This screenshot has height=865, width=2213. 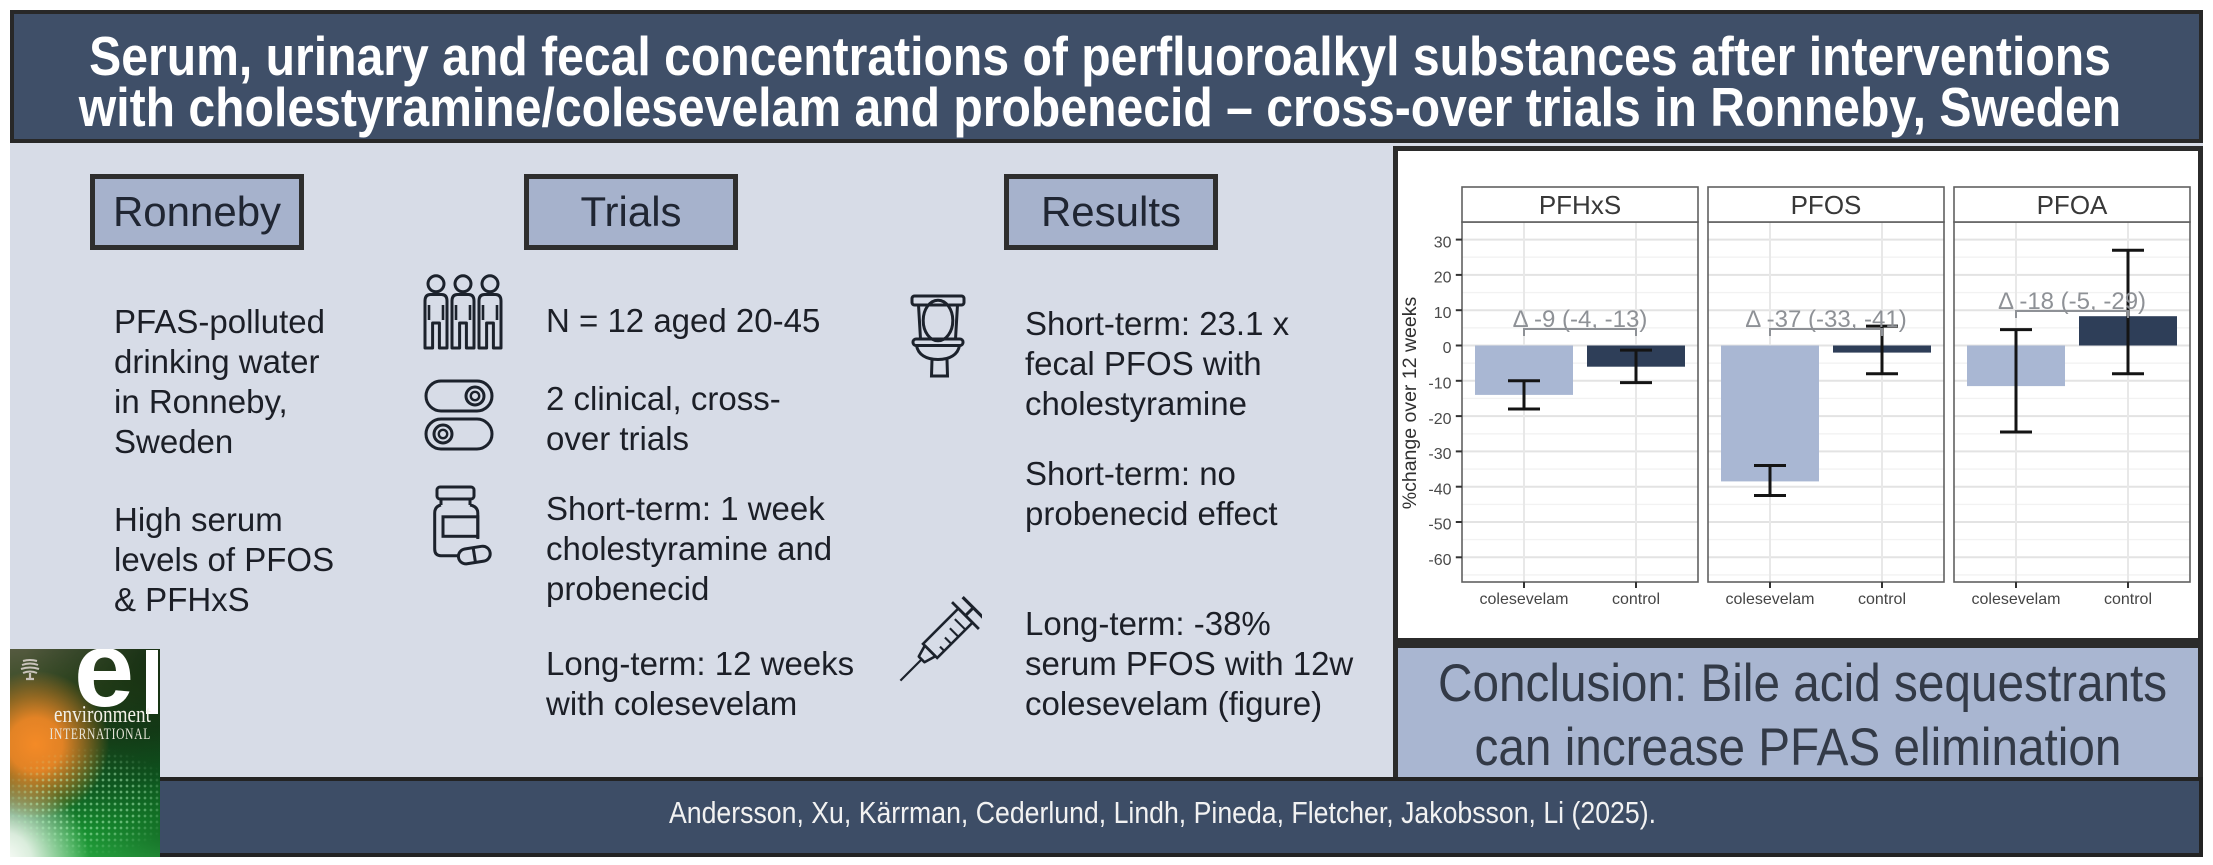 What do you see at coordinates (1443, 242) in the screenshot?
I see `svg-text: 30` at bounding box center [1443, 242].